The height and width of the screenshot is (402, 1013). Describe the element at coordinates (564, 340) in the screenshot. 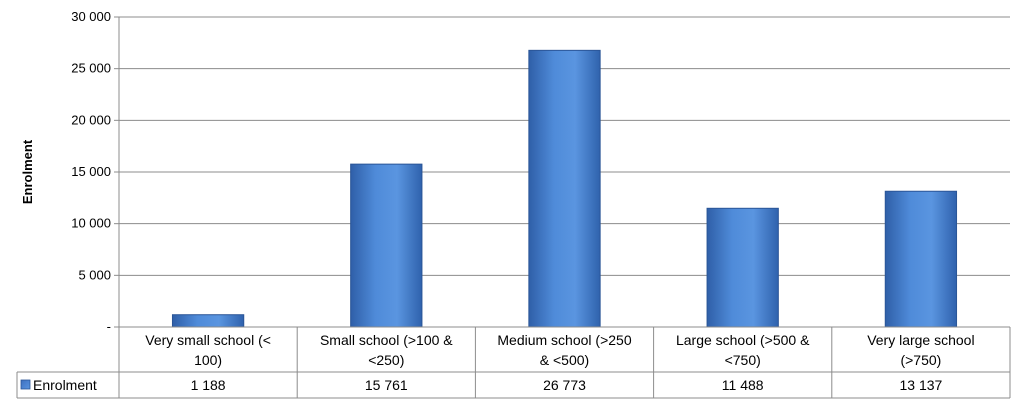

I see `category-label: Medium school (>250` at that location.